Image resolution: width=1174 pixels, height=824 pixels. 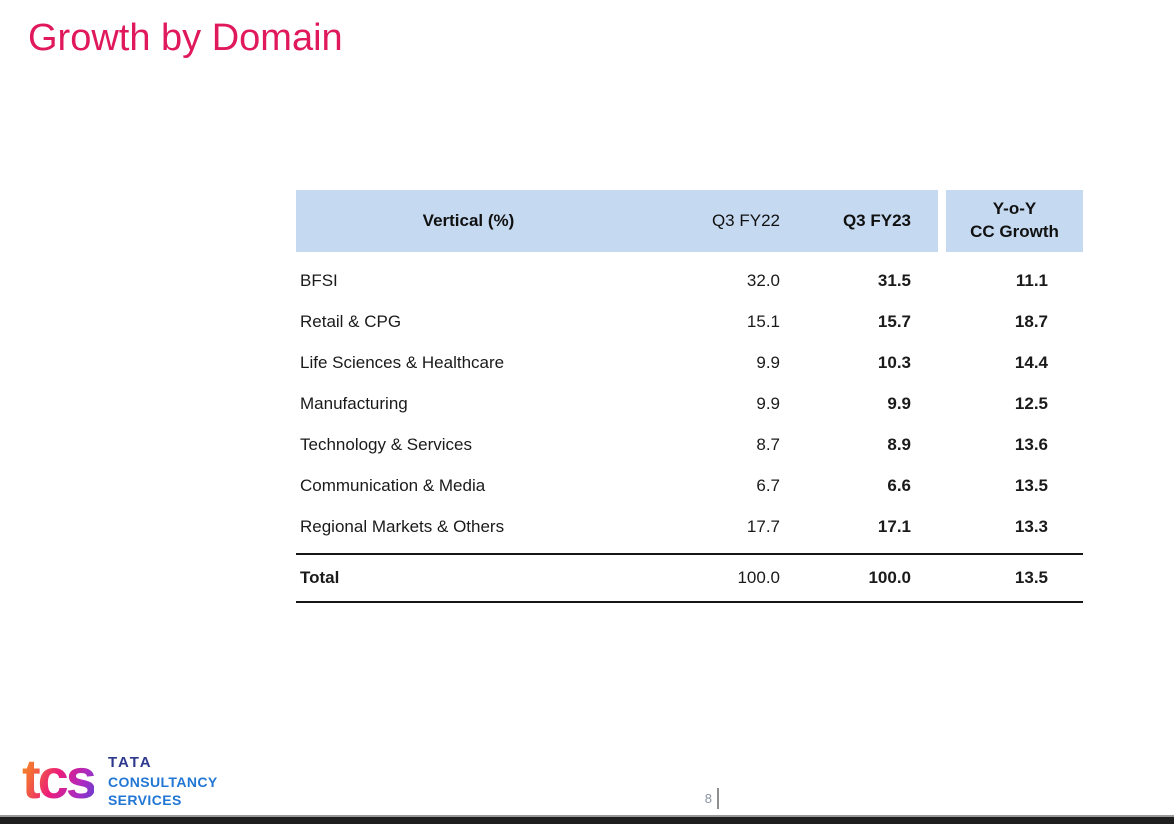 What do you see at coordinates (386, 444) in the screenshot?
I see `row-label: Technology & Services` at bounding box center [386, 444].